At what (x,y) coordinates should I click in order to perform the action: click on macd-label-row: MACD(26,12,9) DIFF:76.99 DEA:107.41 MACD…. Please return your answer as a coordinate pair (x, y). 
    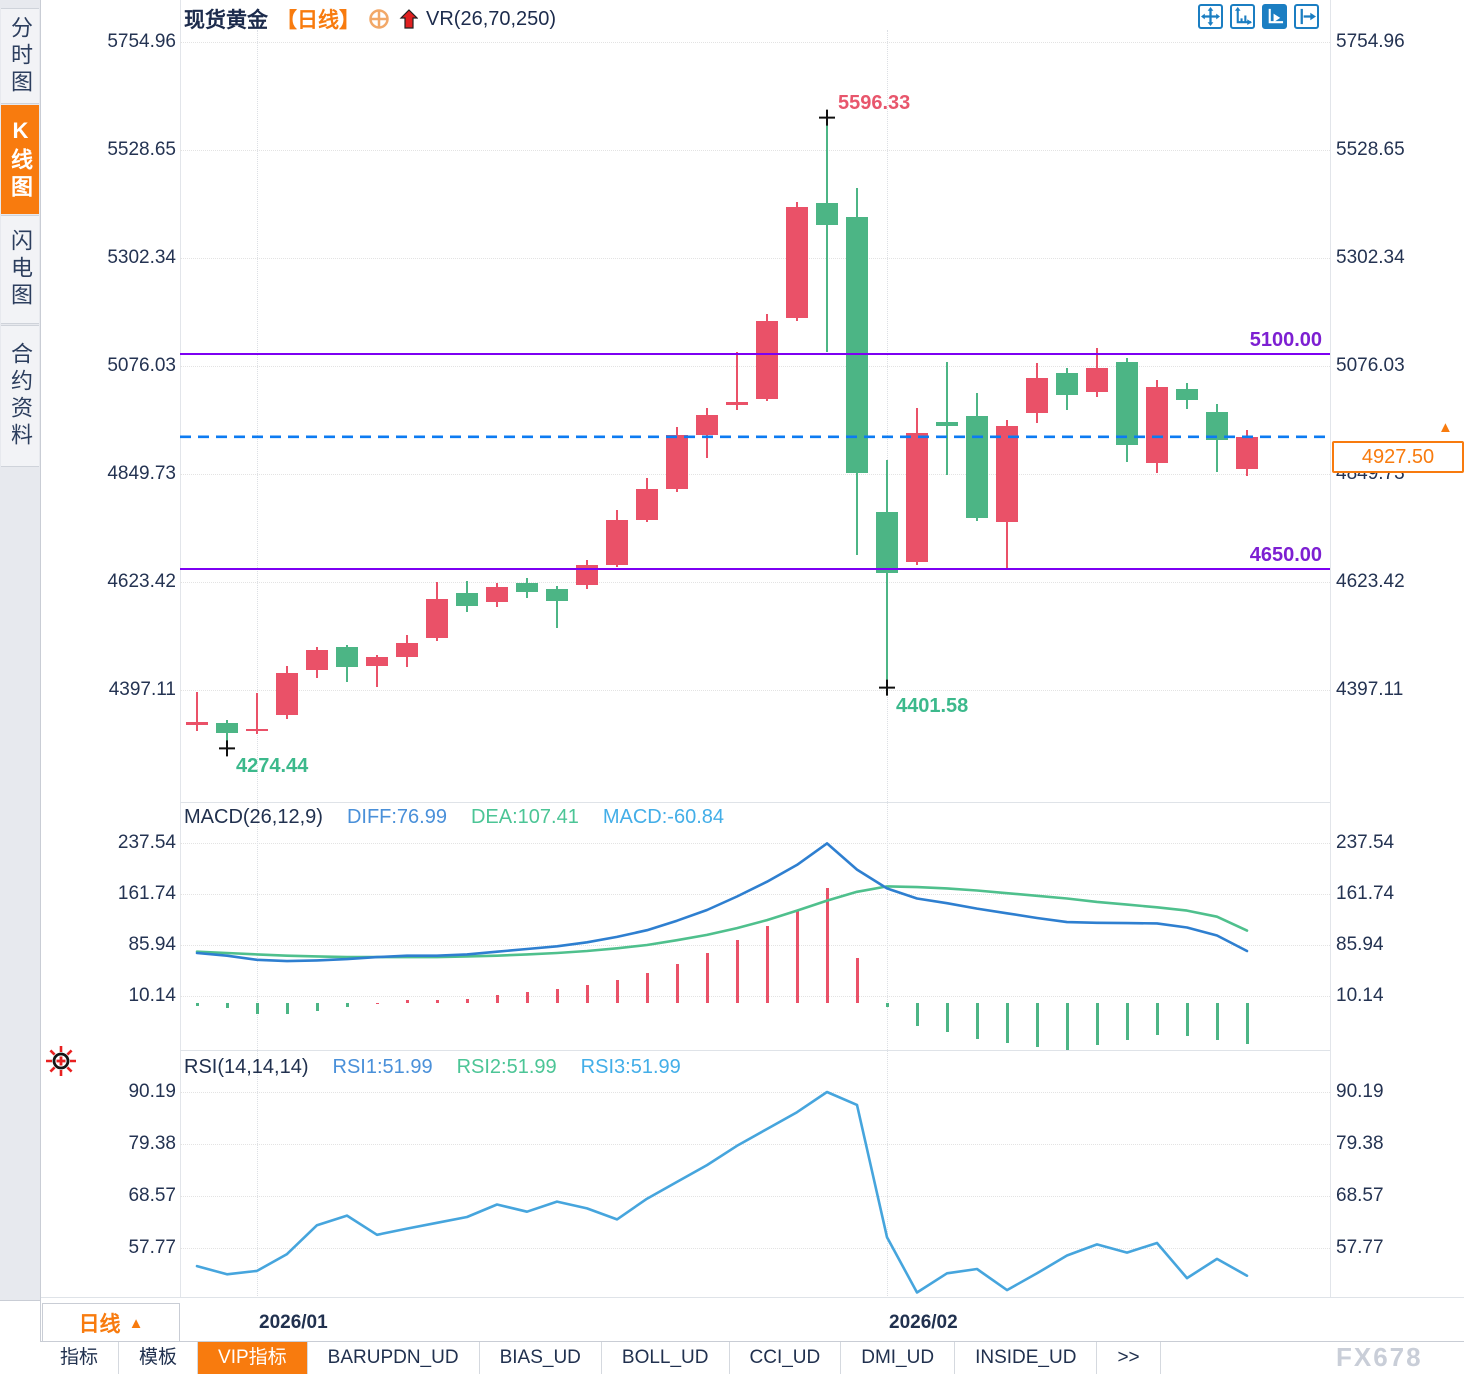
    Looking at the image, I should click on (454, 817).